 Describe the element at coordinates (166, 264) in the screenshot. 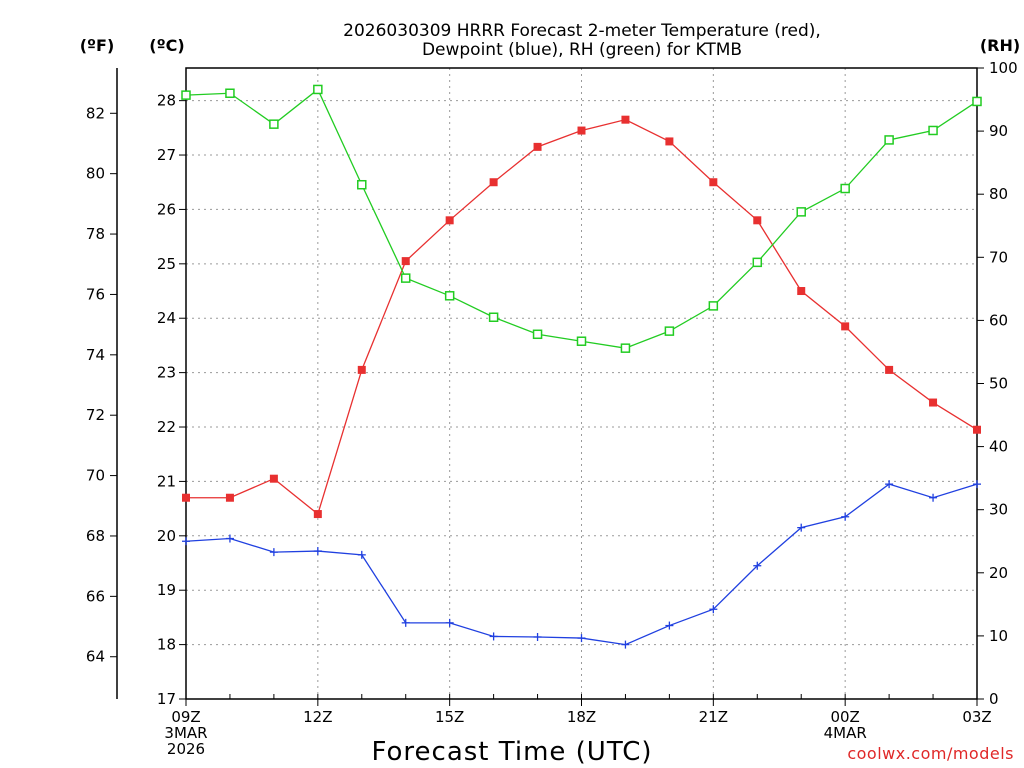

I see `celsius-tick-label: 25` at that location.